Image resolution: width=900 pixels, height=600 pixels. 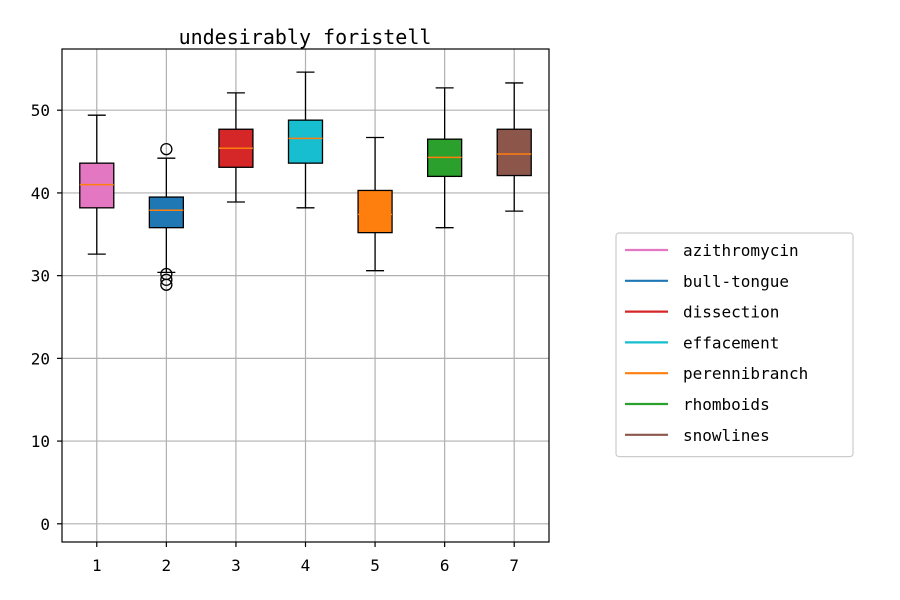 What do you see at coordinates (306, 565) in the screenshot?
I see `x-tick-label: 4` at bounding box center [306, 565].